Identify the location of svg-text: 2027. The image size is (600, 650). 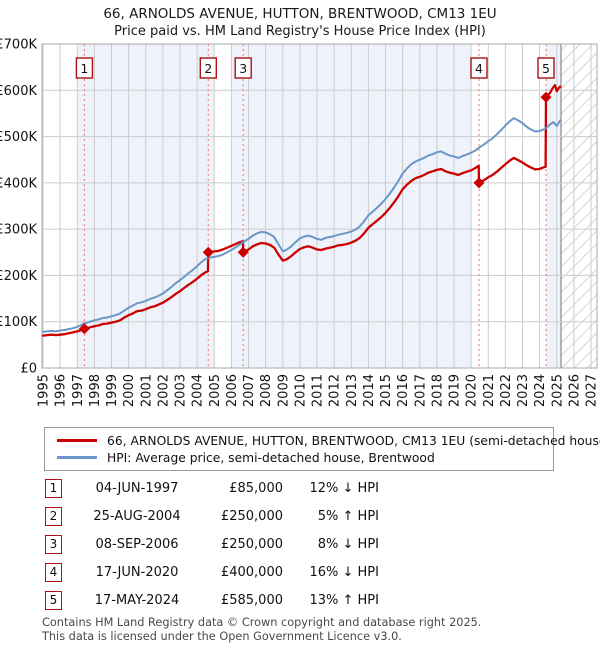
(592, 390).